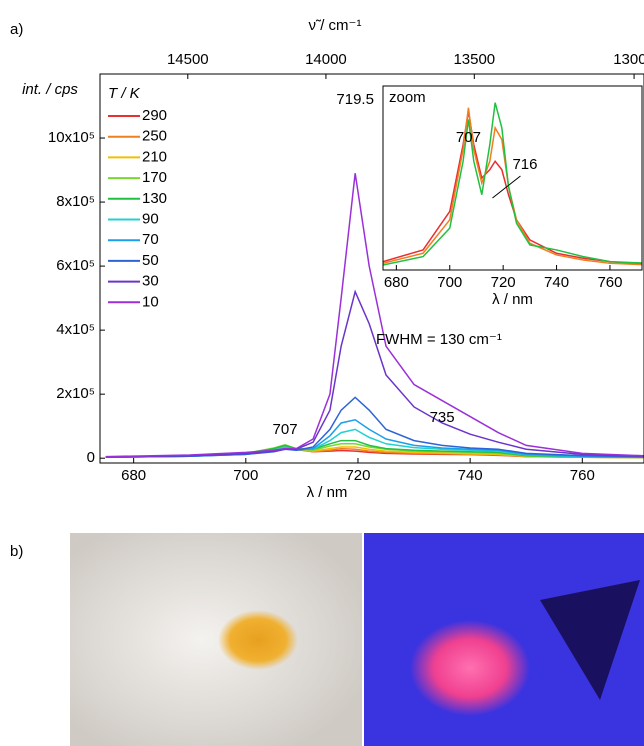 Image resolution: width=644 pixels, height=746 pixels. What do you see at coordinates (75, 201) in the screenshot?
I see `y-tick-label: 8x10⁵` at bounding box center [75, 201].